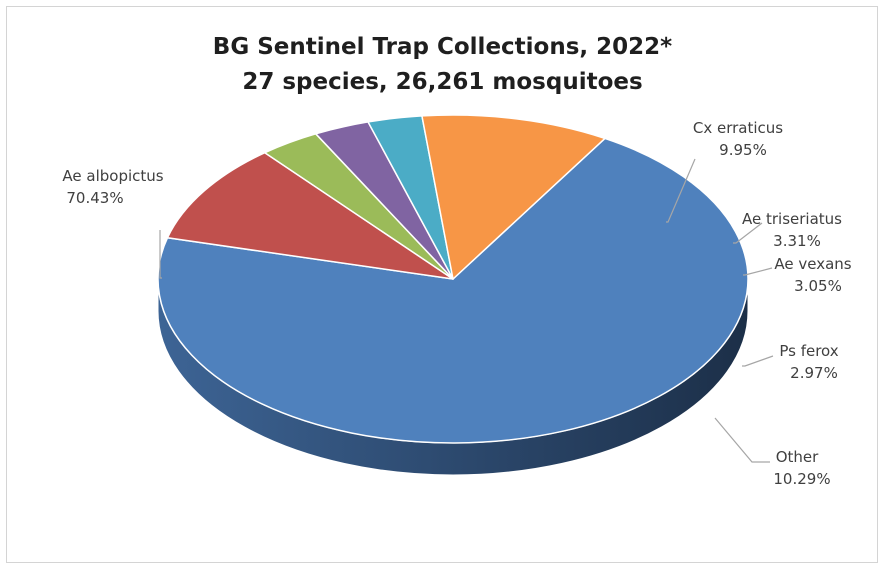 Image resolution: width=885 pixels, height=569 pixels. I want to click on leader-line-ae-vexans, so click(758, 271).